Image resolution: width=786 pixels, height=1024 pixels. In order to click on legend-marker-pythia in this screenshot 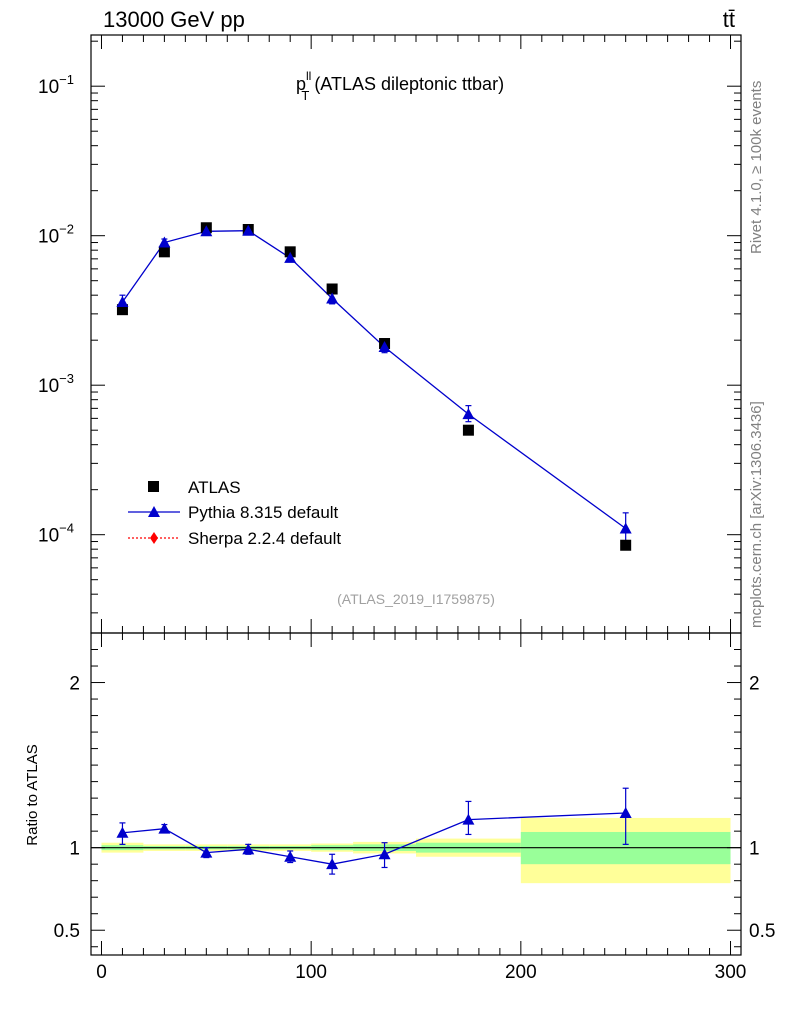, I will do `click(154, 511)`.